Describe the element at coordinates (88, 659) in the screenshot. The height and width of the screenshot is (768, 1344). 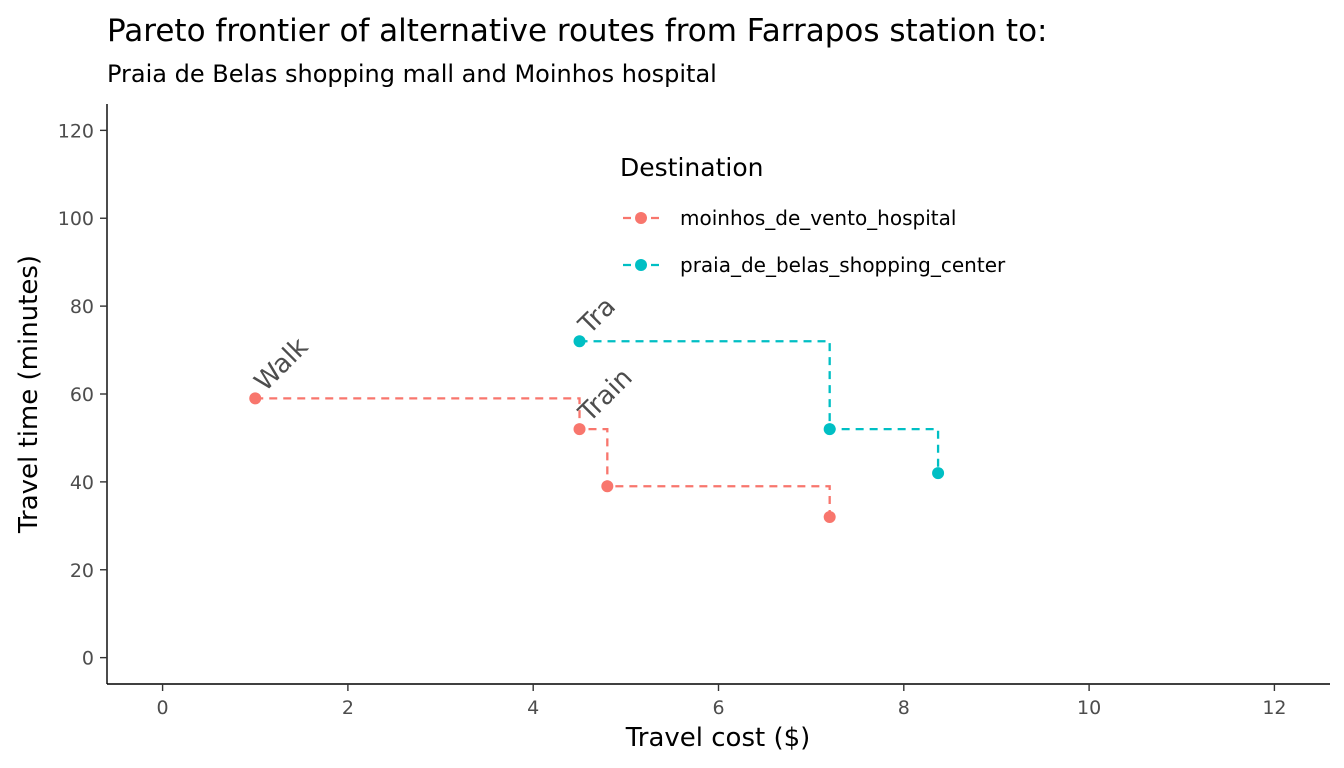
I see `y-tick-label: 0` at that location.